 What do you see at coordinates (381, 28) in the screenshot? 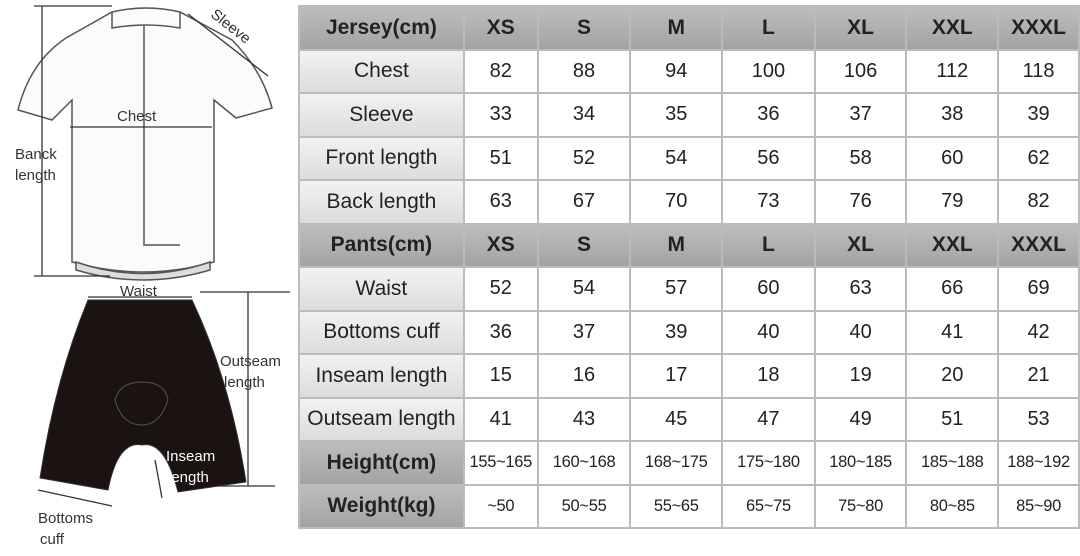
I see `row-label: Jersey(cm)` at bounding box center [381, 28].